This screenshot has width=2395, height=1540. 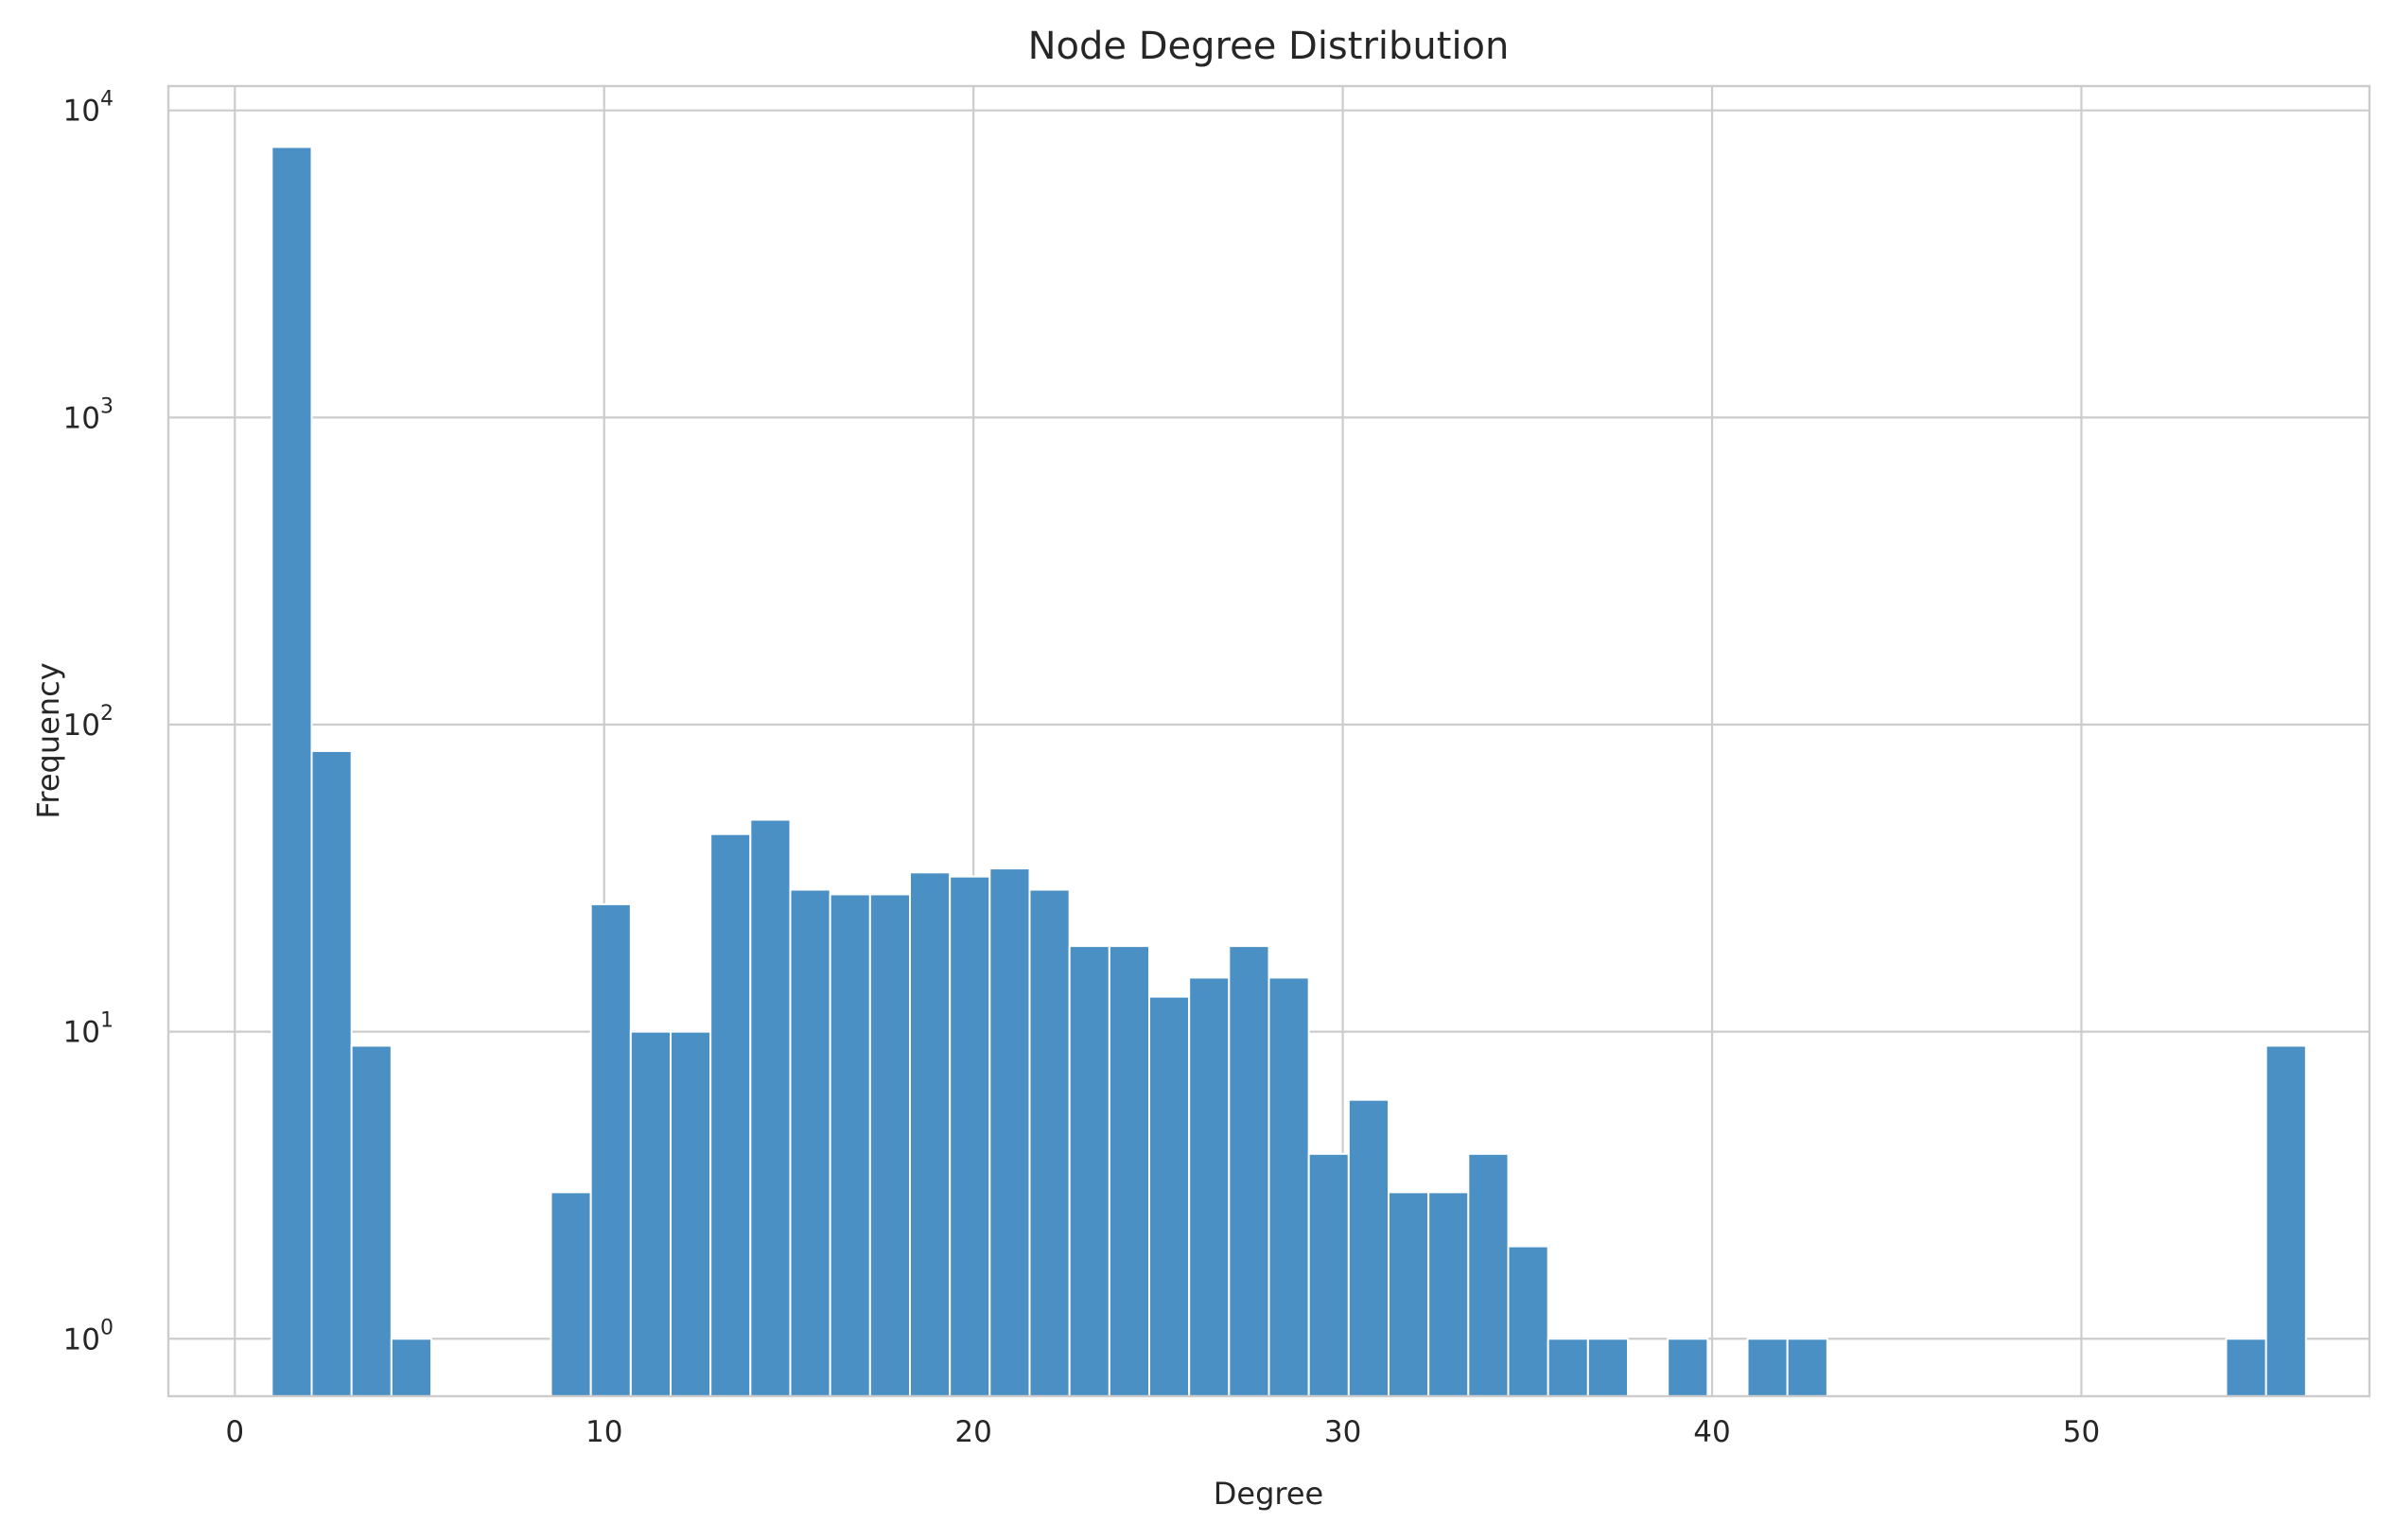 I want to click on x-tick-labels: 0 10 20 30 40 50, so click(x=1162, y=1432).